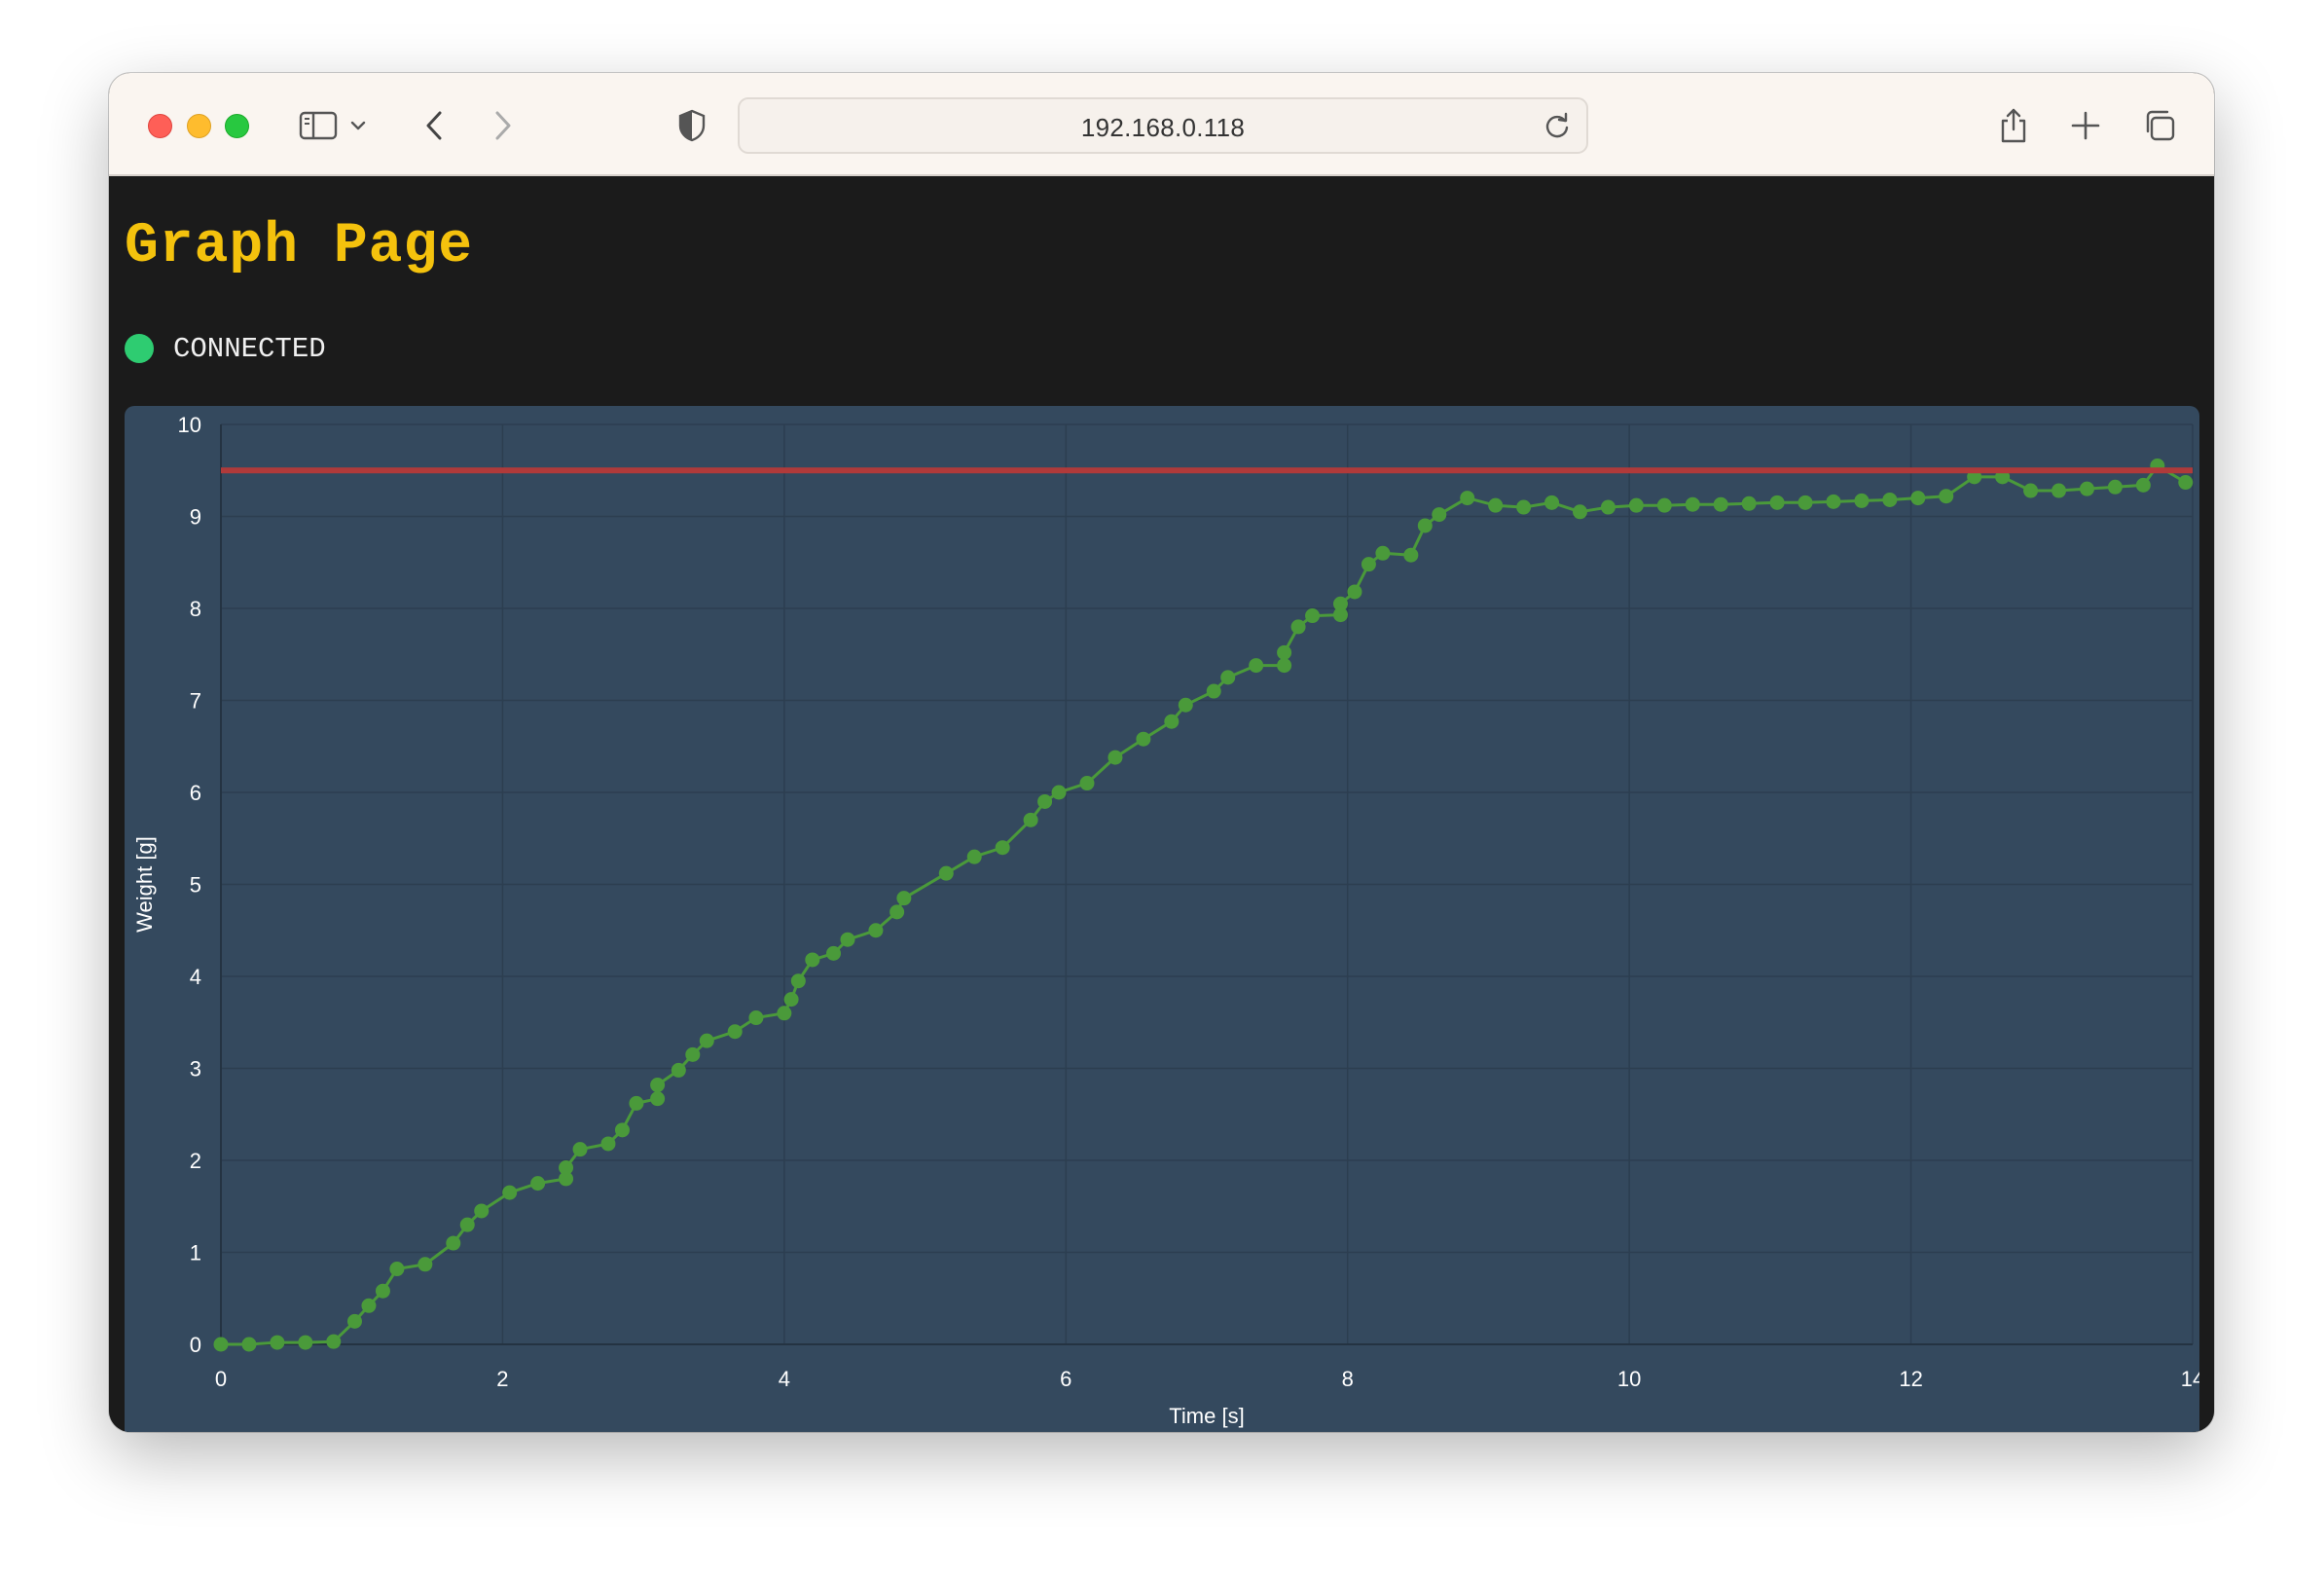 The height and width of the screenshot is (1577, 2324). What do you see at coordinates (195, 1069) in the screenshot?
I see `y-tick-label: 3` at bounding box center [195, 1069].